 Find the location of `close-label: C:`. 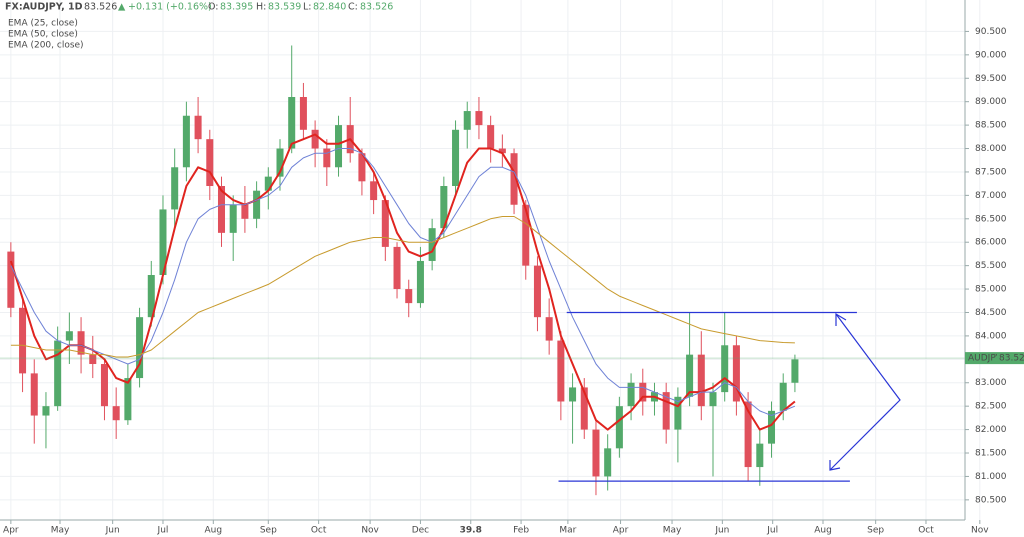

close-label: C: is located at coordinates (353, 7).